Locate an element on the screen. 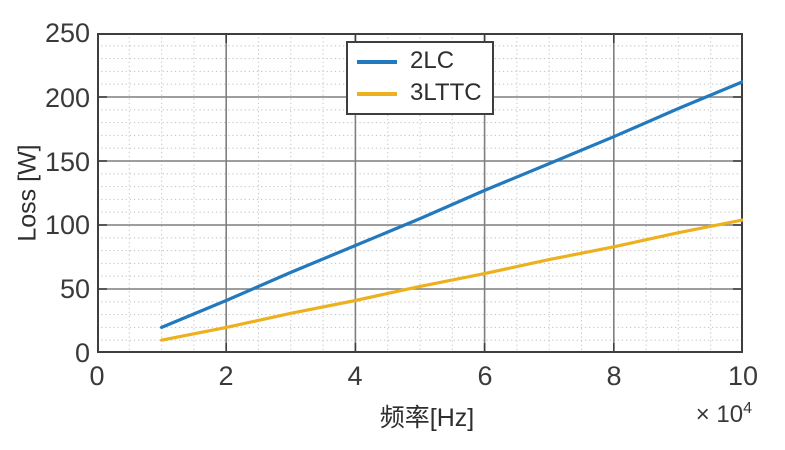 This screenshot has height=450, width=785. x-tick-label-0: 0 is located at coordinates (97, 376).